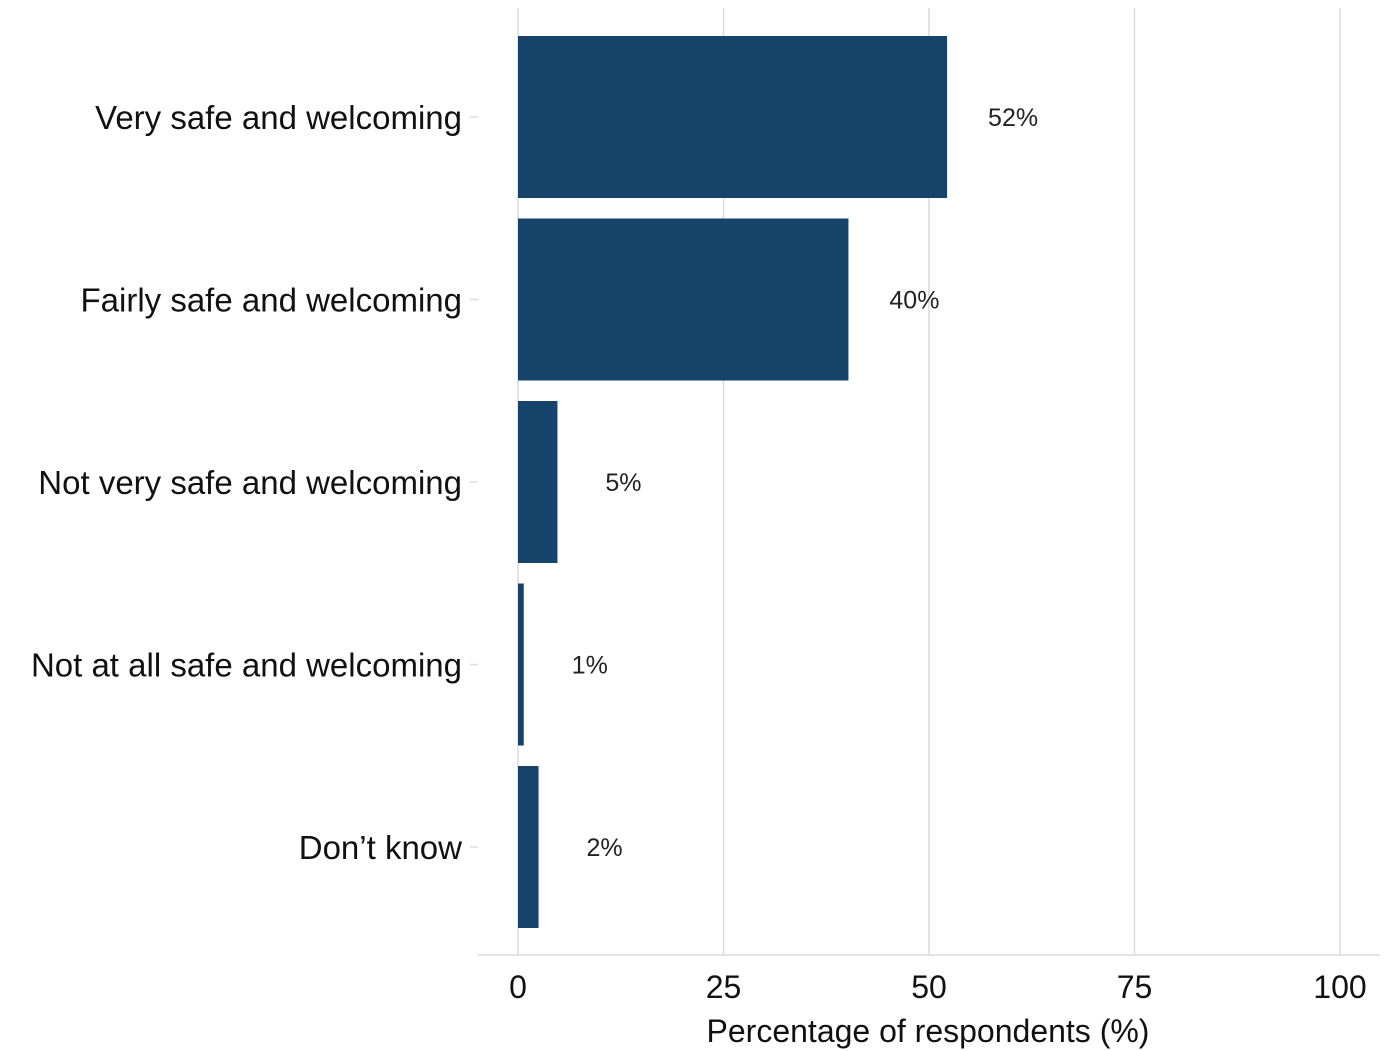  What do you see at coordinates (246, 665) in the screenshot?
I see `category-label-3: Not at all safe and welcoming` at bounding box center [246, 665].